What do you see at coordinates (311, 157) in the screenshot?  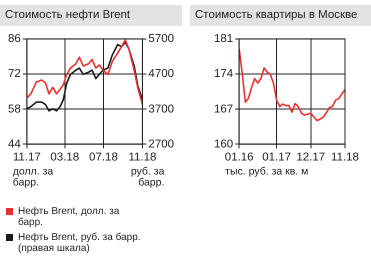 I see `x-tick-label: 12.17` at bounding box center [311, 157].